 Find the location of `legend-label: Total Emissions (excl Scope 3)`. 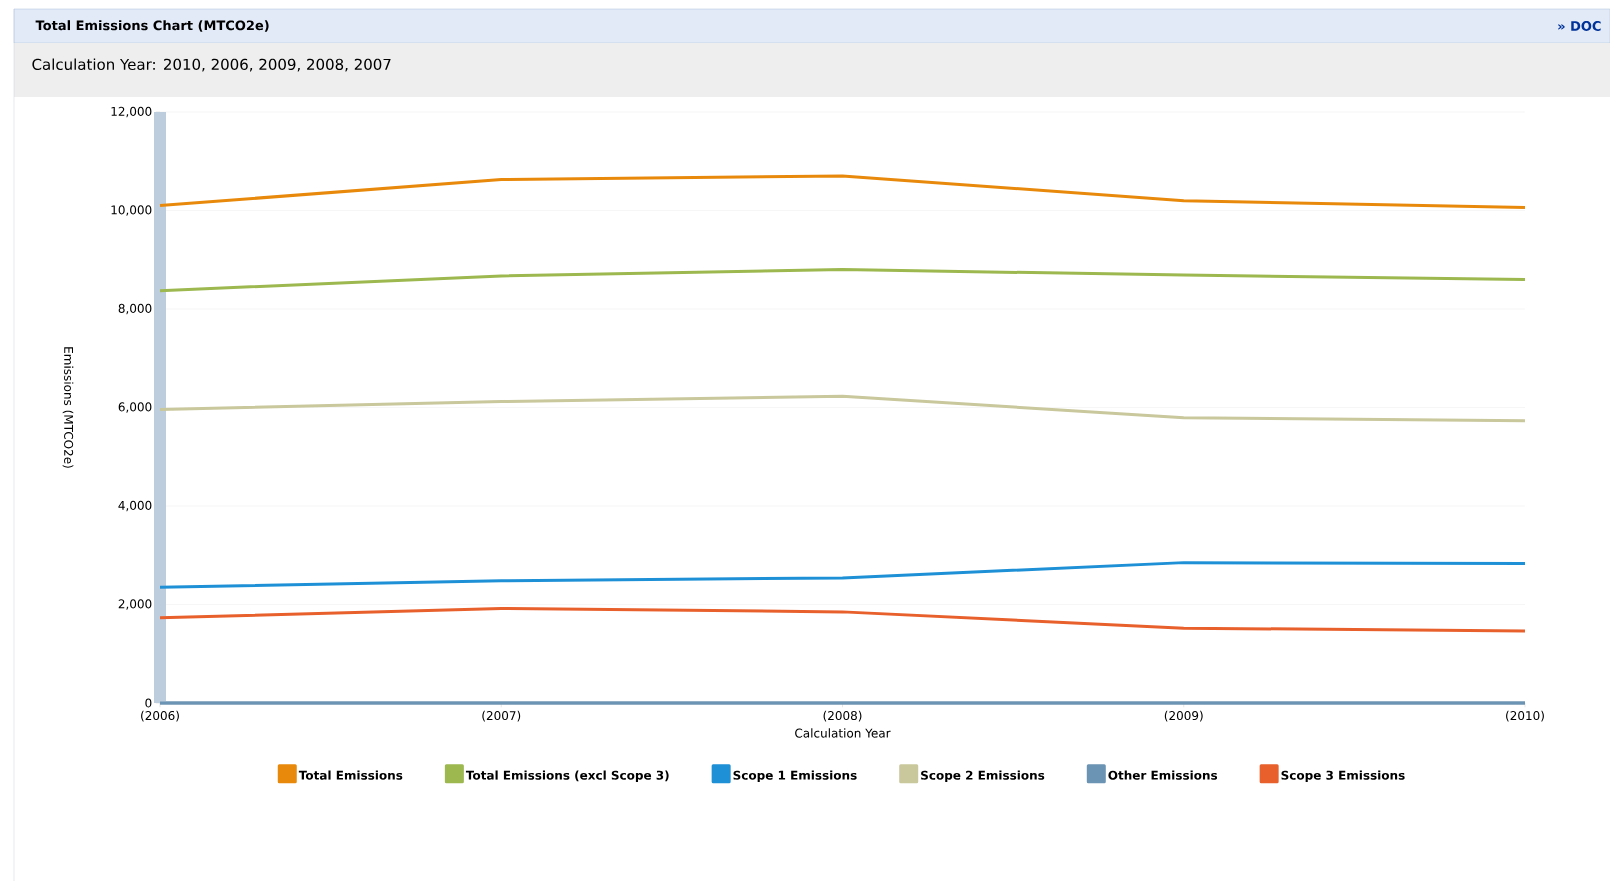

legend-label: Total Emissions (excl Scope 3) is located at coordinates (567, 776).